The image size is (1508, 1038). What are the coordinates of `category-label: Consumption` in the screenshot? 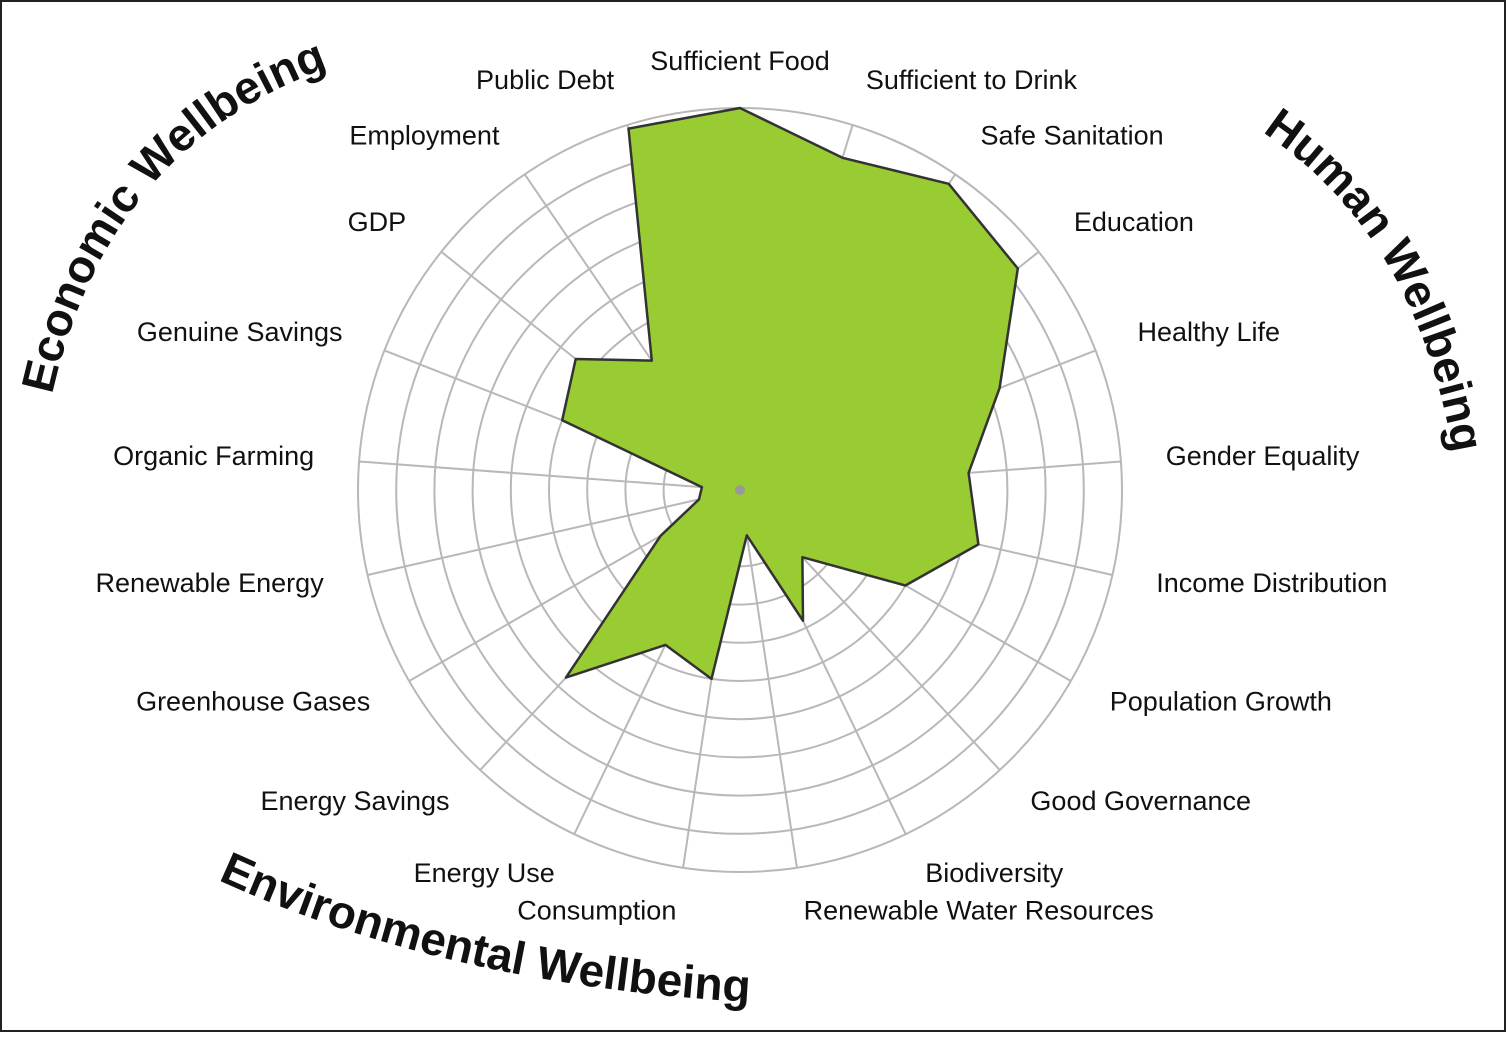 It's located at (596, 910).